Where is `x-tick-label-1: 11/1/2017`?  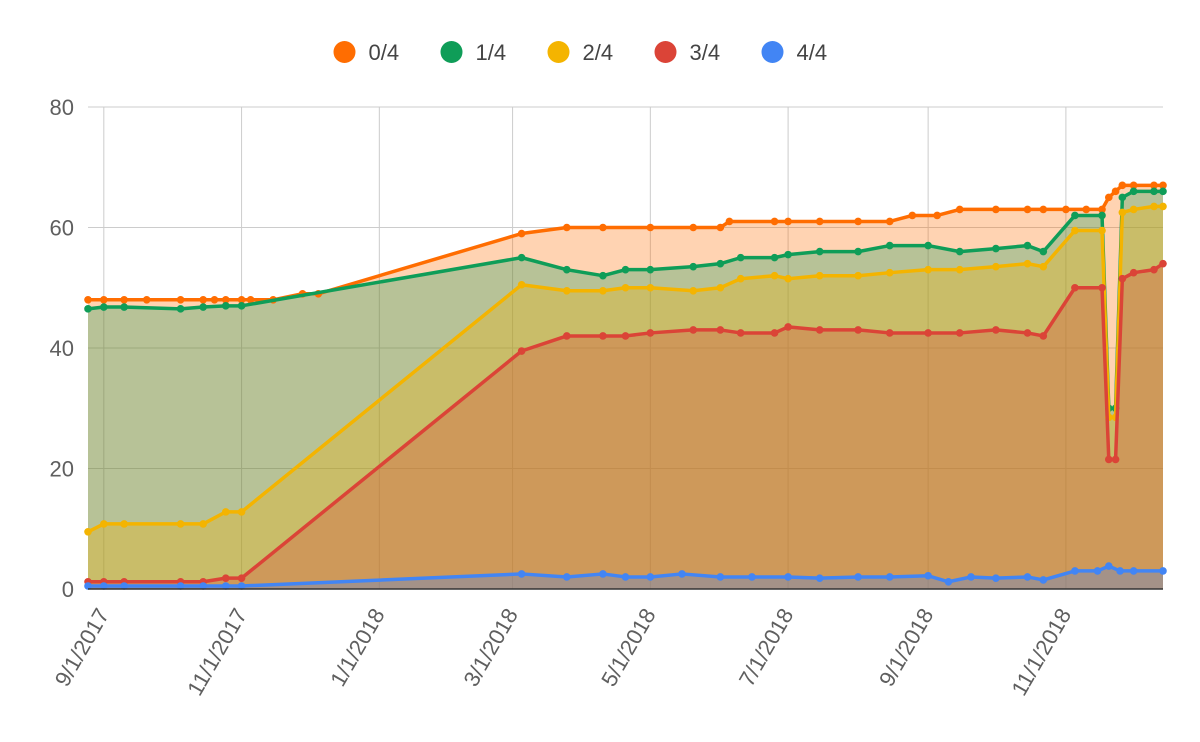 x-tick-label-1: 11/1/2017 is located at coordinates (217, 652).